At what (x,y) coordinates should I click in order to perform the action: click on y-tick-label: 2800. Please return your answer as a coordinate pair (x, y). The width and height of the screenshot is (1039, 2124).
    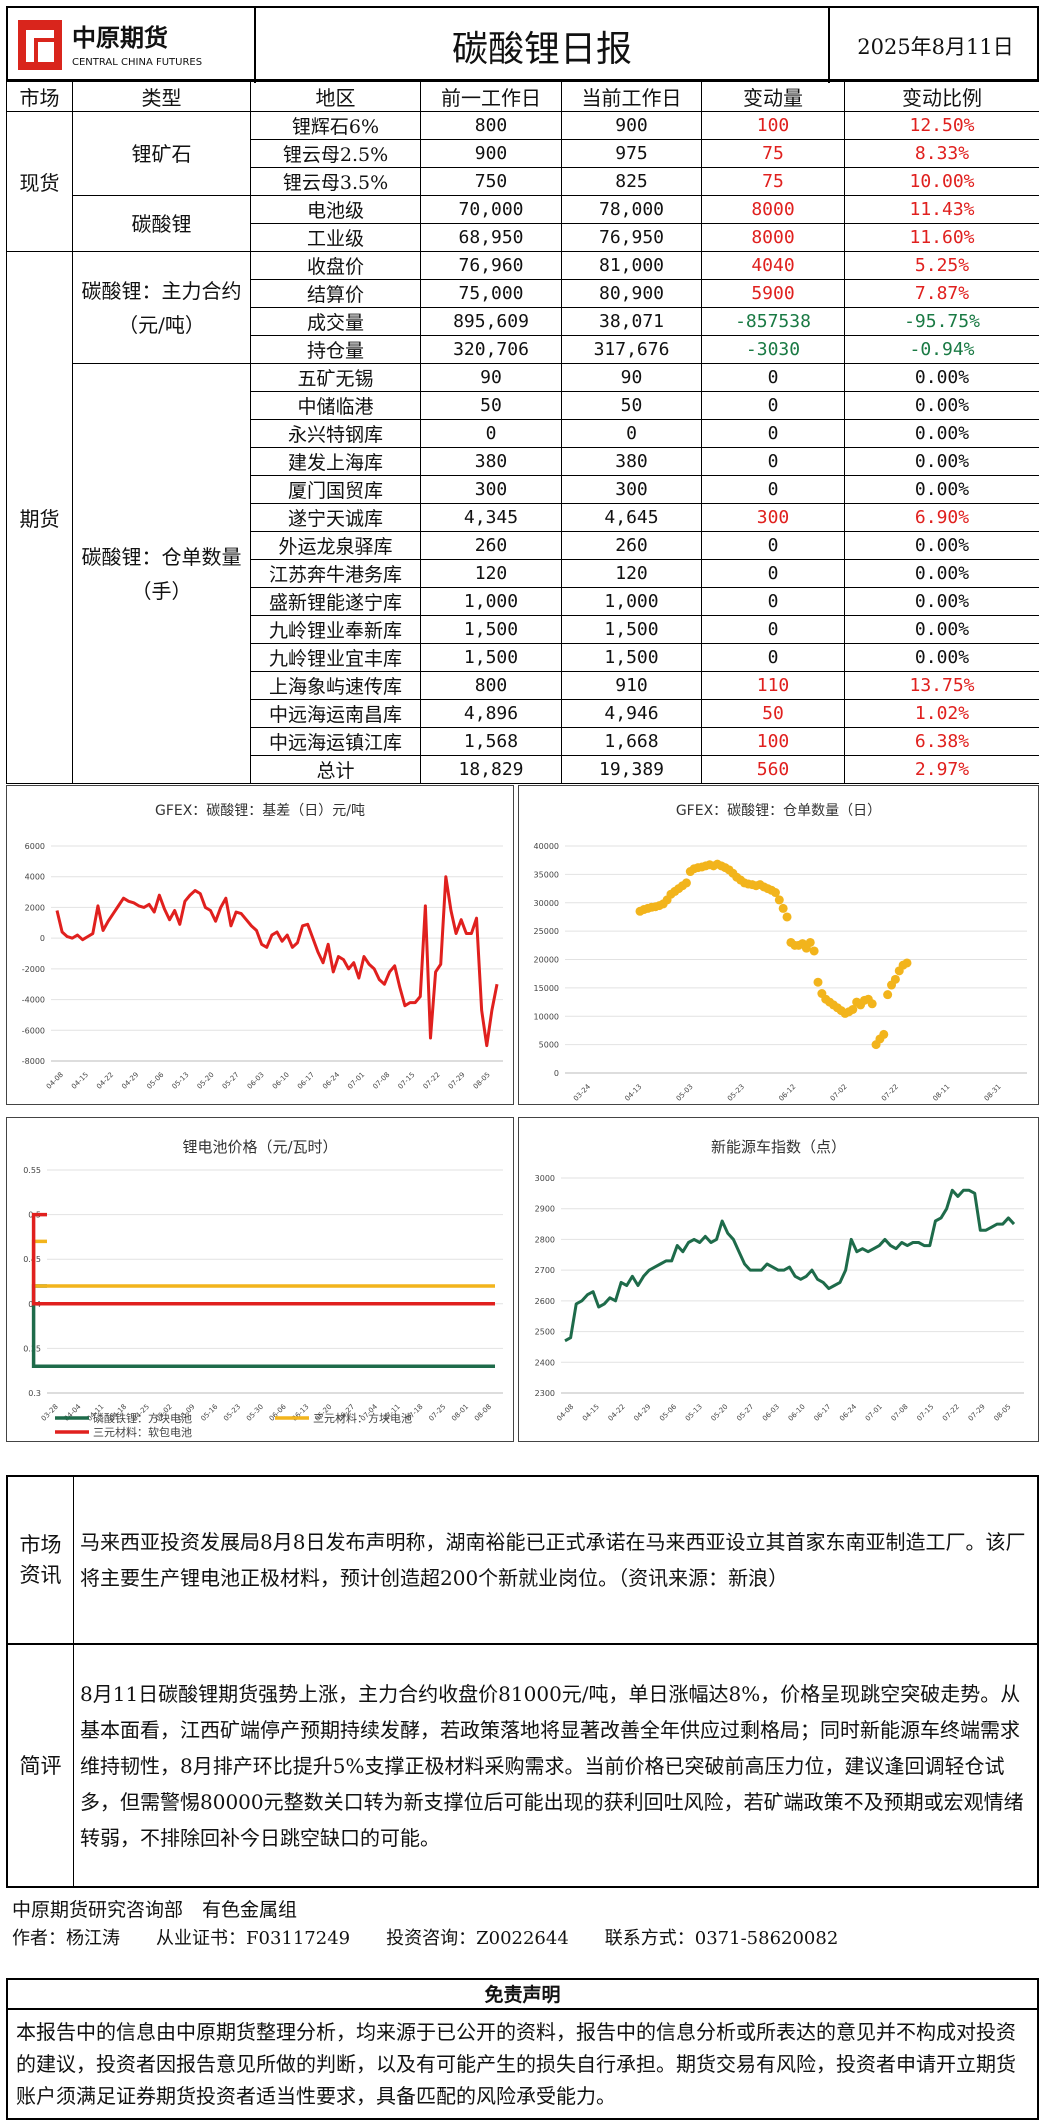
    Looking at the image, I should click on (545, 1239).